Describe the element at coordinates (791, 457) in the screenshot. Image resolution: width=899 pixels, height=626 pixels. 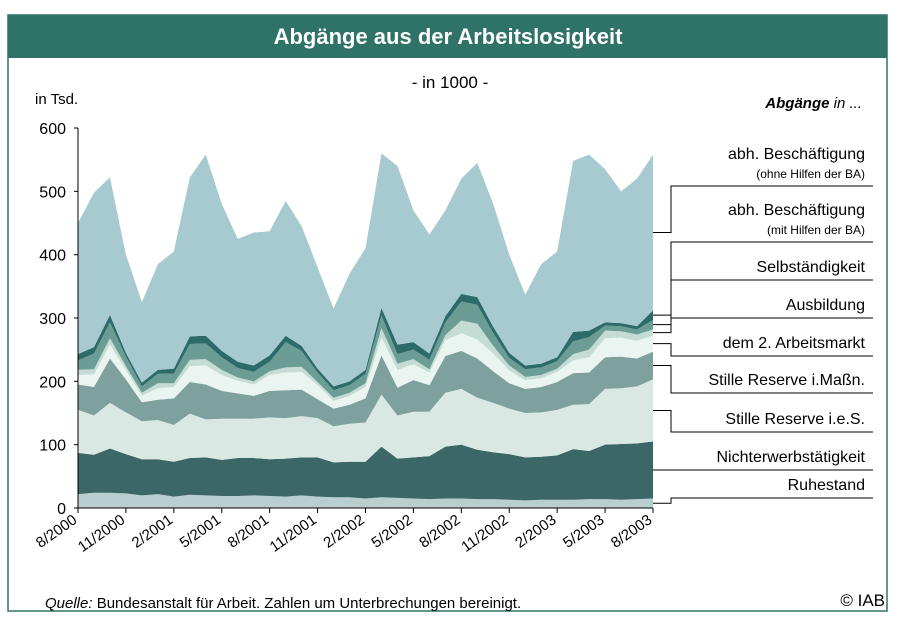
I see `legend-label: Nichterwerbstätigkeit` at that location.